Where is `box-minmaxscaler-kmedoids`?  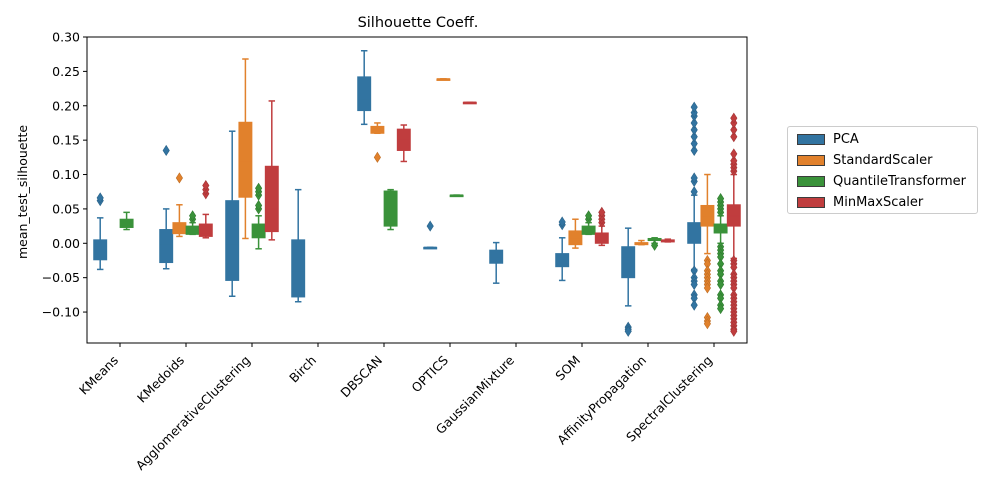 box-minmaxscaler-kmedoids is located at coordinates (205, 209).